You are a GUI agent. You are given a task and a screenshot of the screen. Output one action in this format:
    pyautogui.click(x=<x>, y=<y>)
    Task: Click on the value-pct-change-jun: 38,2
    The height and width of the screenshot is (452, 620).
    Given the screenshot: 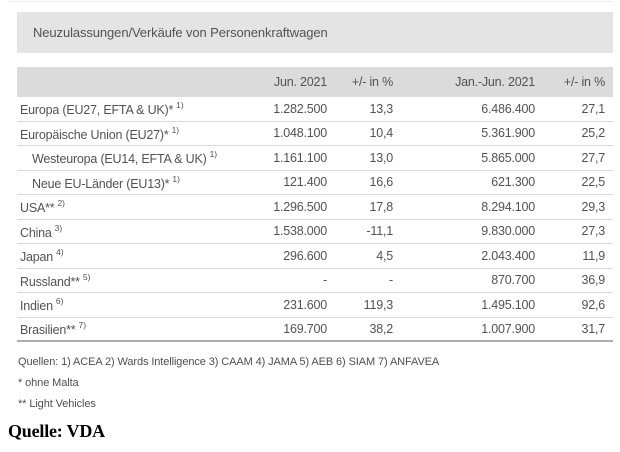 What is the action you would take?
    pyautogui.click(x=381, y=328)
    